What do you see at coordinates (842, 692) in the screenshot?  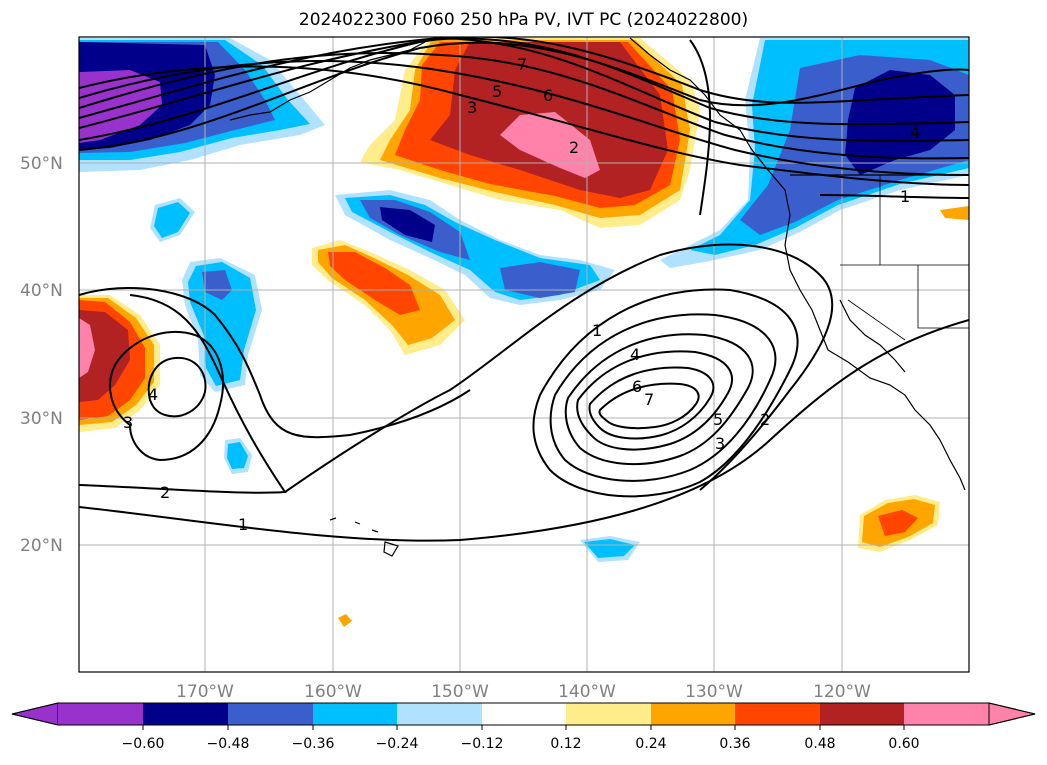 I see `lon-label: 120°W` at bounding box center [842, 692].